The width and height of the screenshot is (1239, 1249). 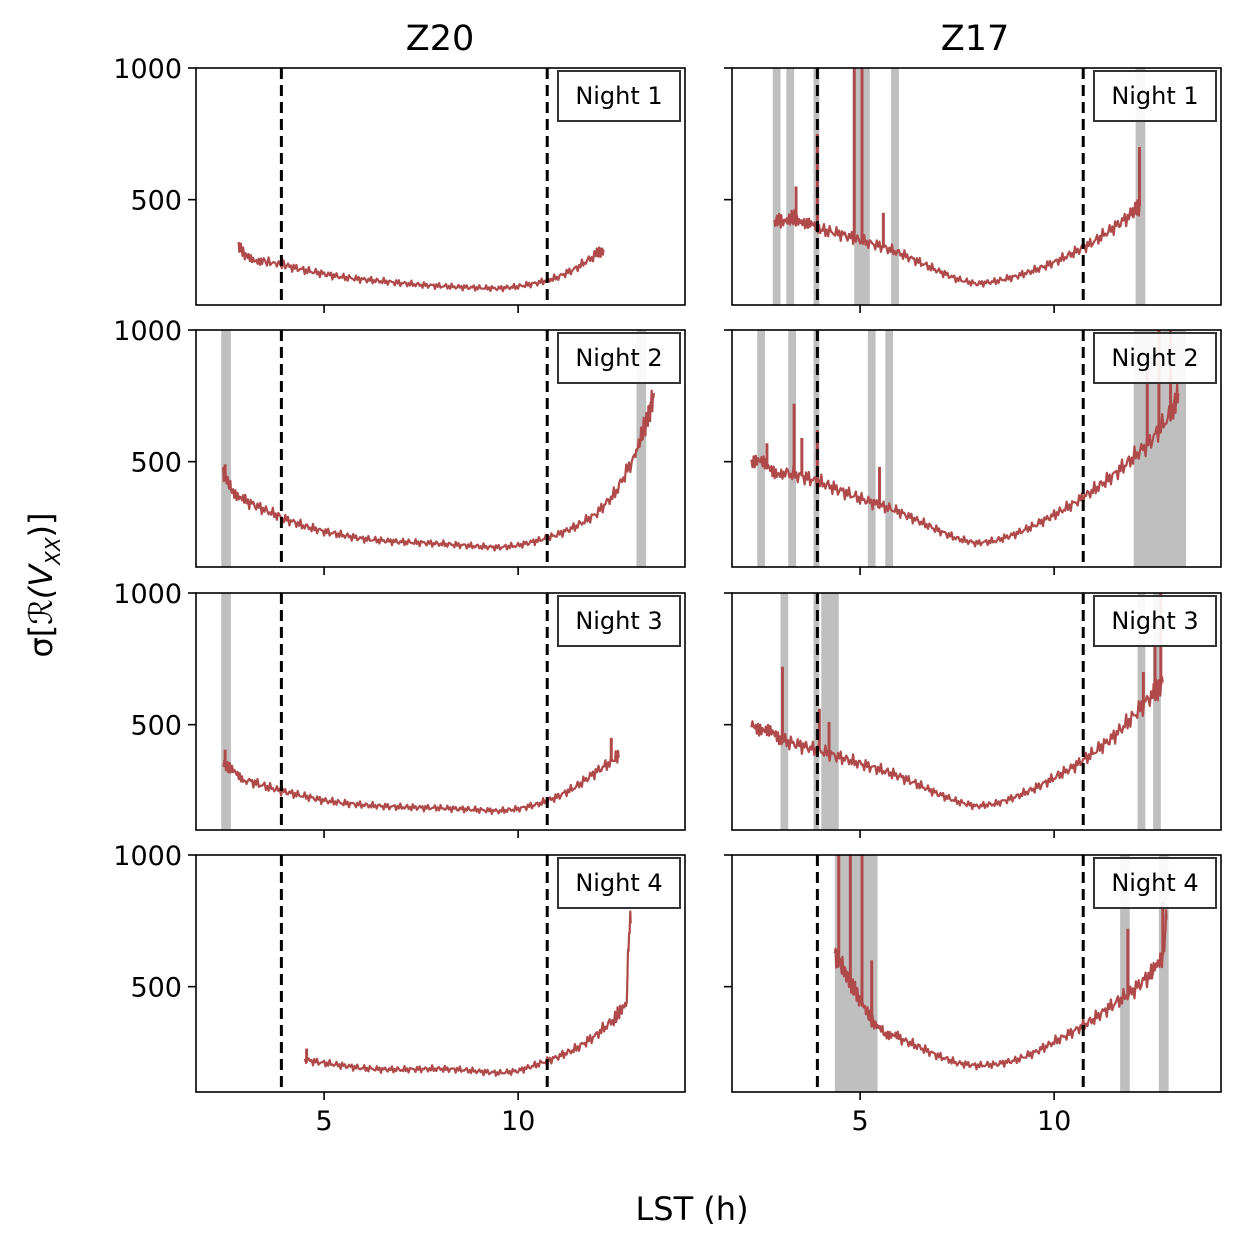 I want to click on y-axis-title-sub: XX, so click(x=53, y=551).